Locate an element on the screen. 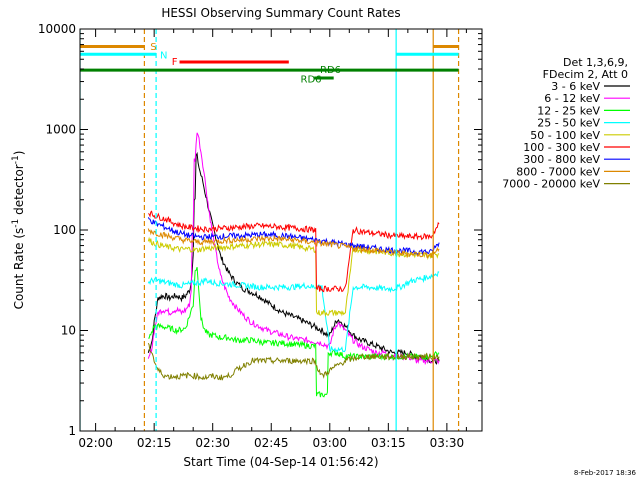  legend-entry-label: 100 - 300 keV is located at coordinates (561, 147).